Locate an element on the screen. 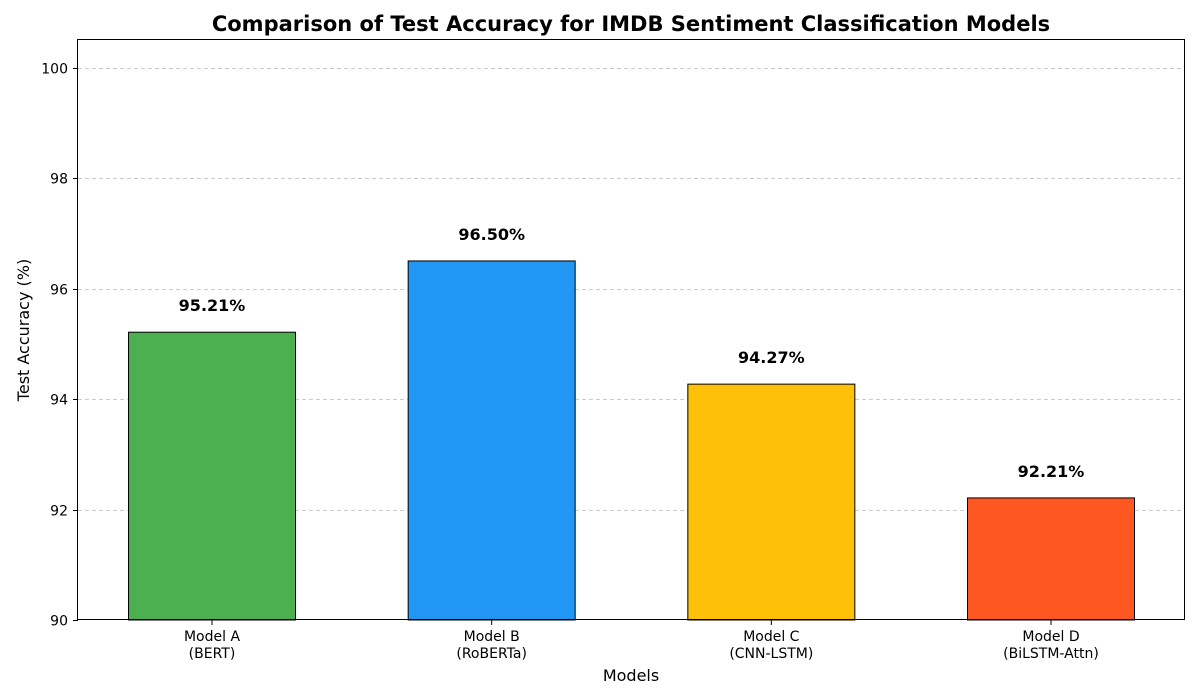 Image resolution: width=1200 pixels, height=700 pixels. x-tick-label: Model C (CNN-LSTM) is located at coordinates (771, 645).